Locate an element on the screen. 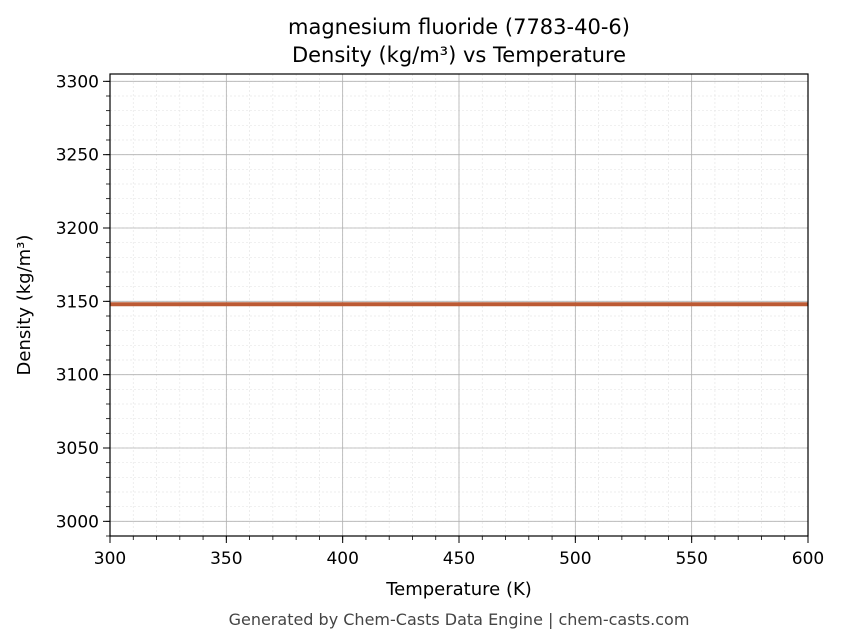 The width and height of the screenshot is (843, 644). x-tick-label: 300 is located at coordinates (110, 559).